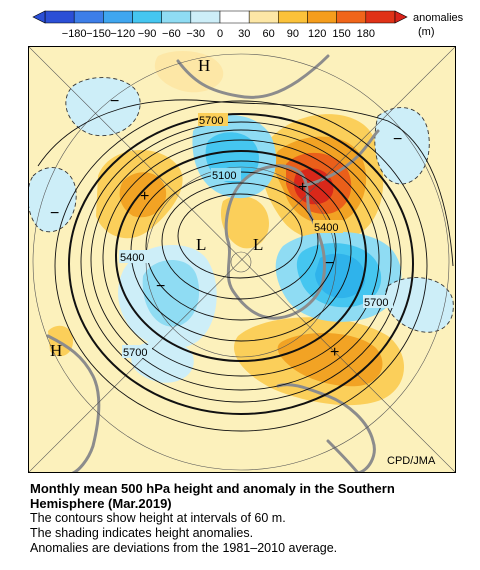 This screenshot has width=480, height=570. What do you see at coordinates (39, 17) in the screenshot?
I see `colorbar-left-arrow` at bounding box center [39, 17].